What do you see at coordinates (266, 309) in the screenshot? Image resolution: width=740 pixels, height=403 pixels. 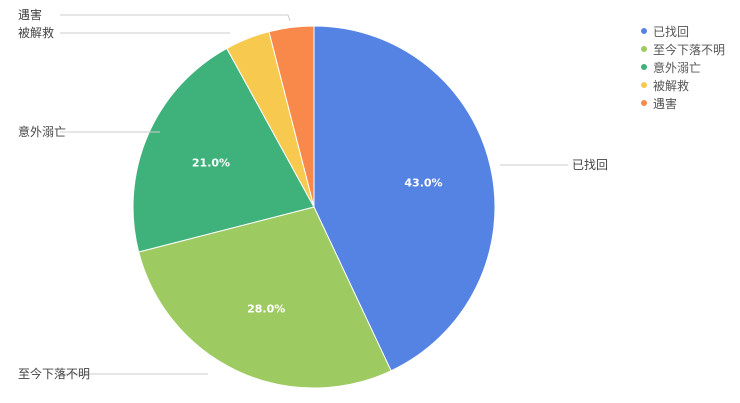 I see `pie-value-label-2: 28.0%` at bounding box center [266, 309].